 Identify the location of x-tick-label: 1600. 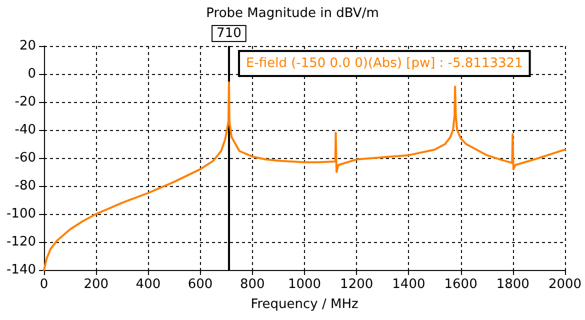
(461, 284).